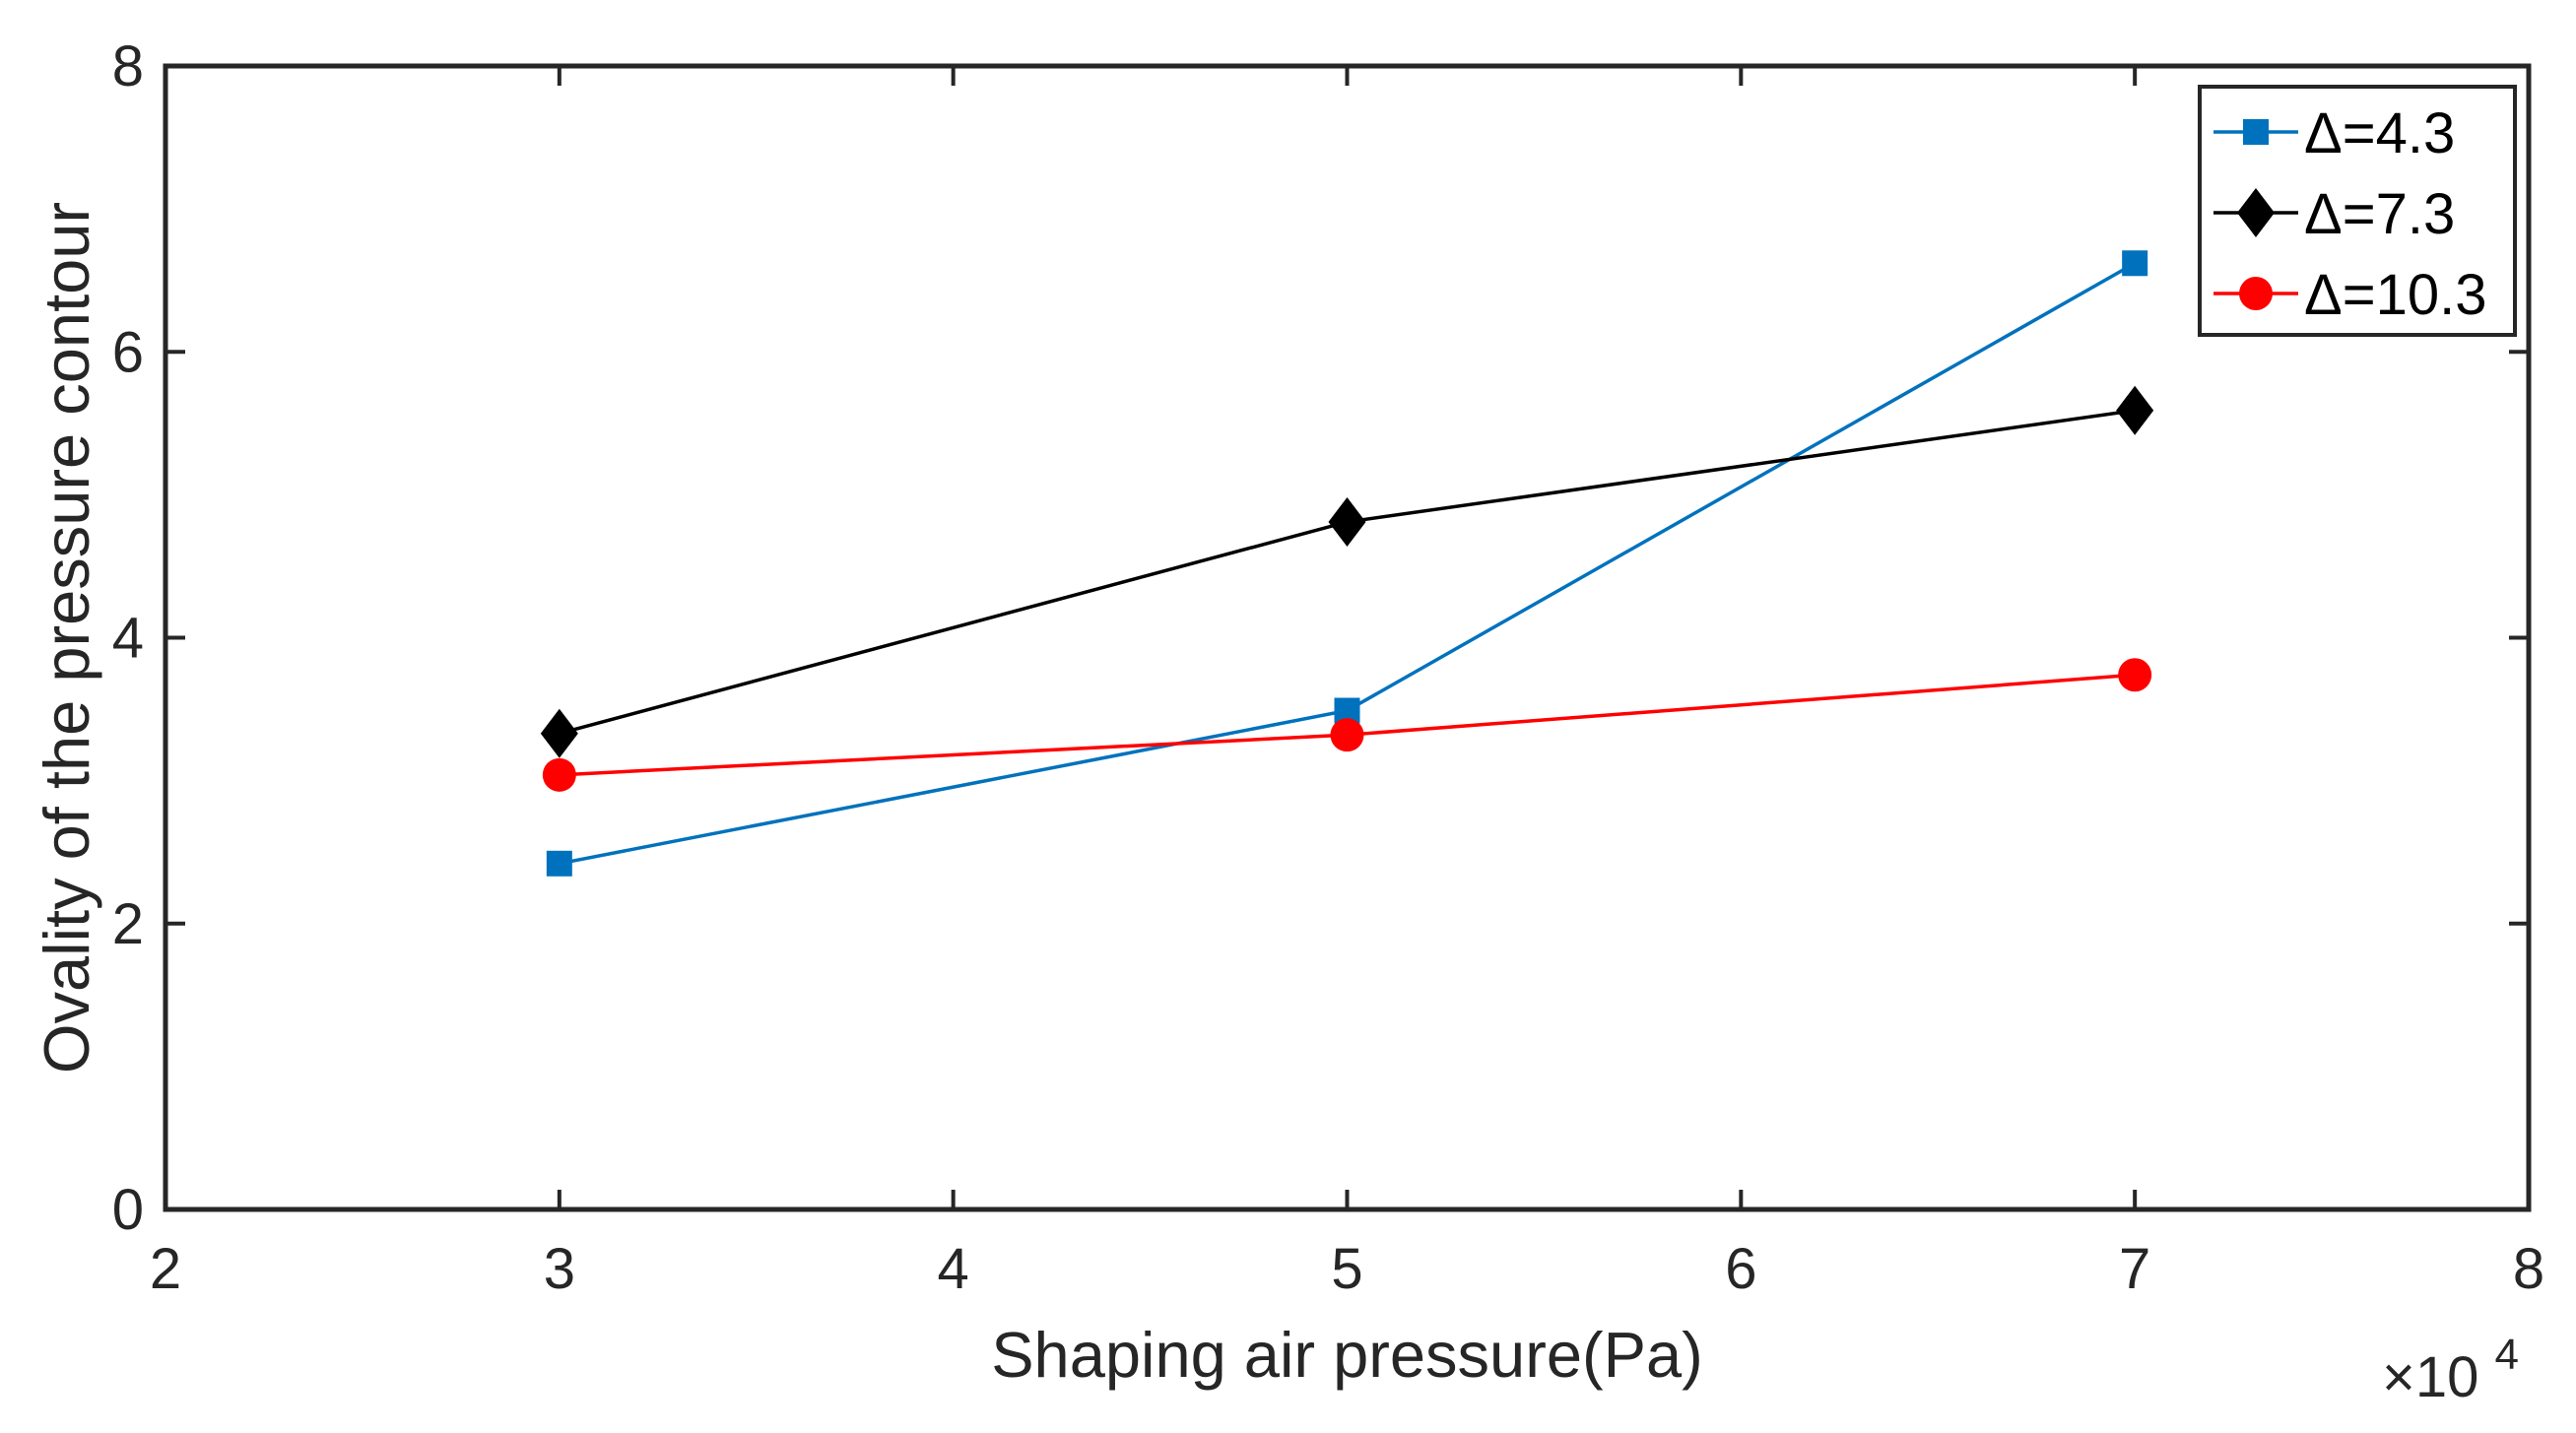  I want to click on y-tick-label: 0, so click(128, 1210).